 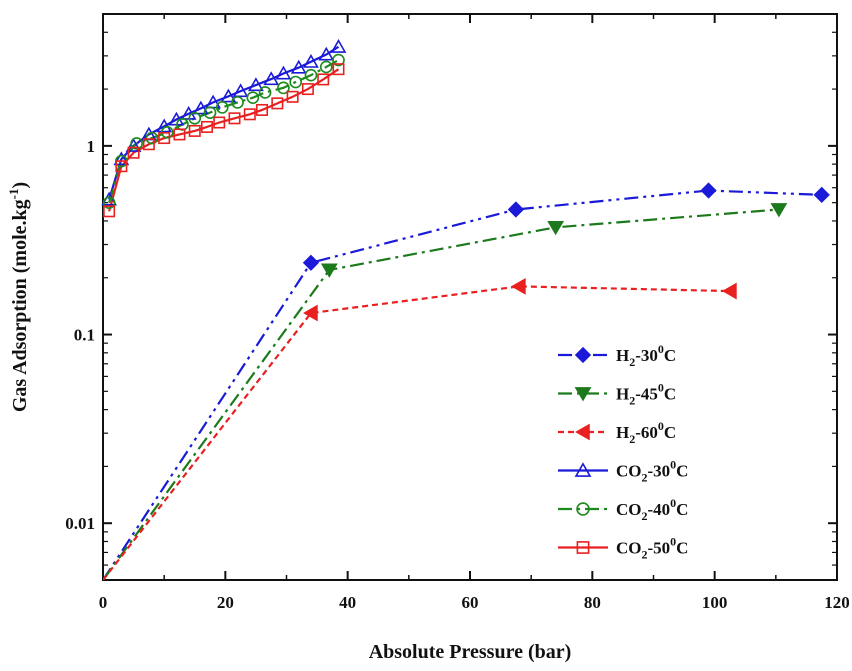 I want to click on y-axis-title: Gas Adsorption (mole.kg-1), so click(x=18, y=297).